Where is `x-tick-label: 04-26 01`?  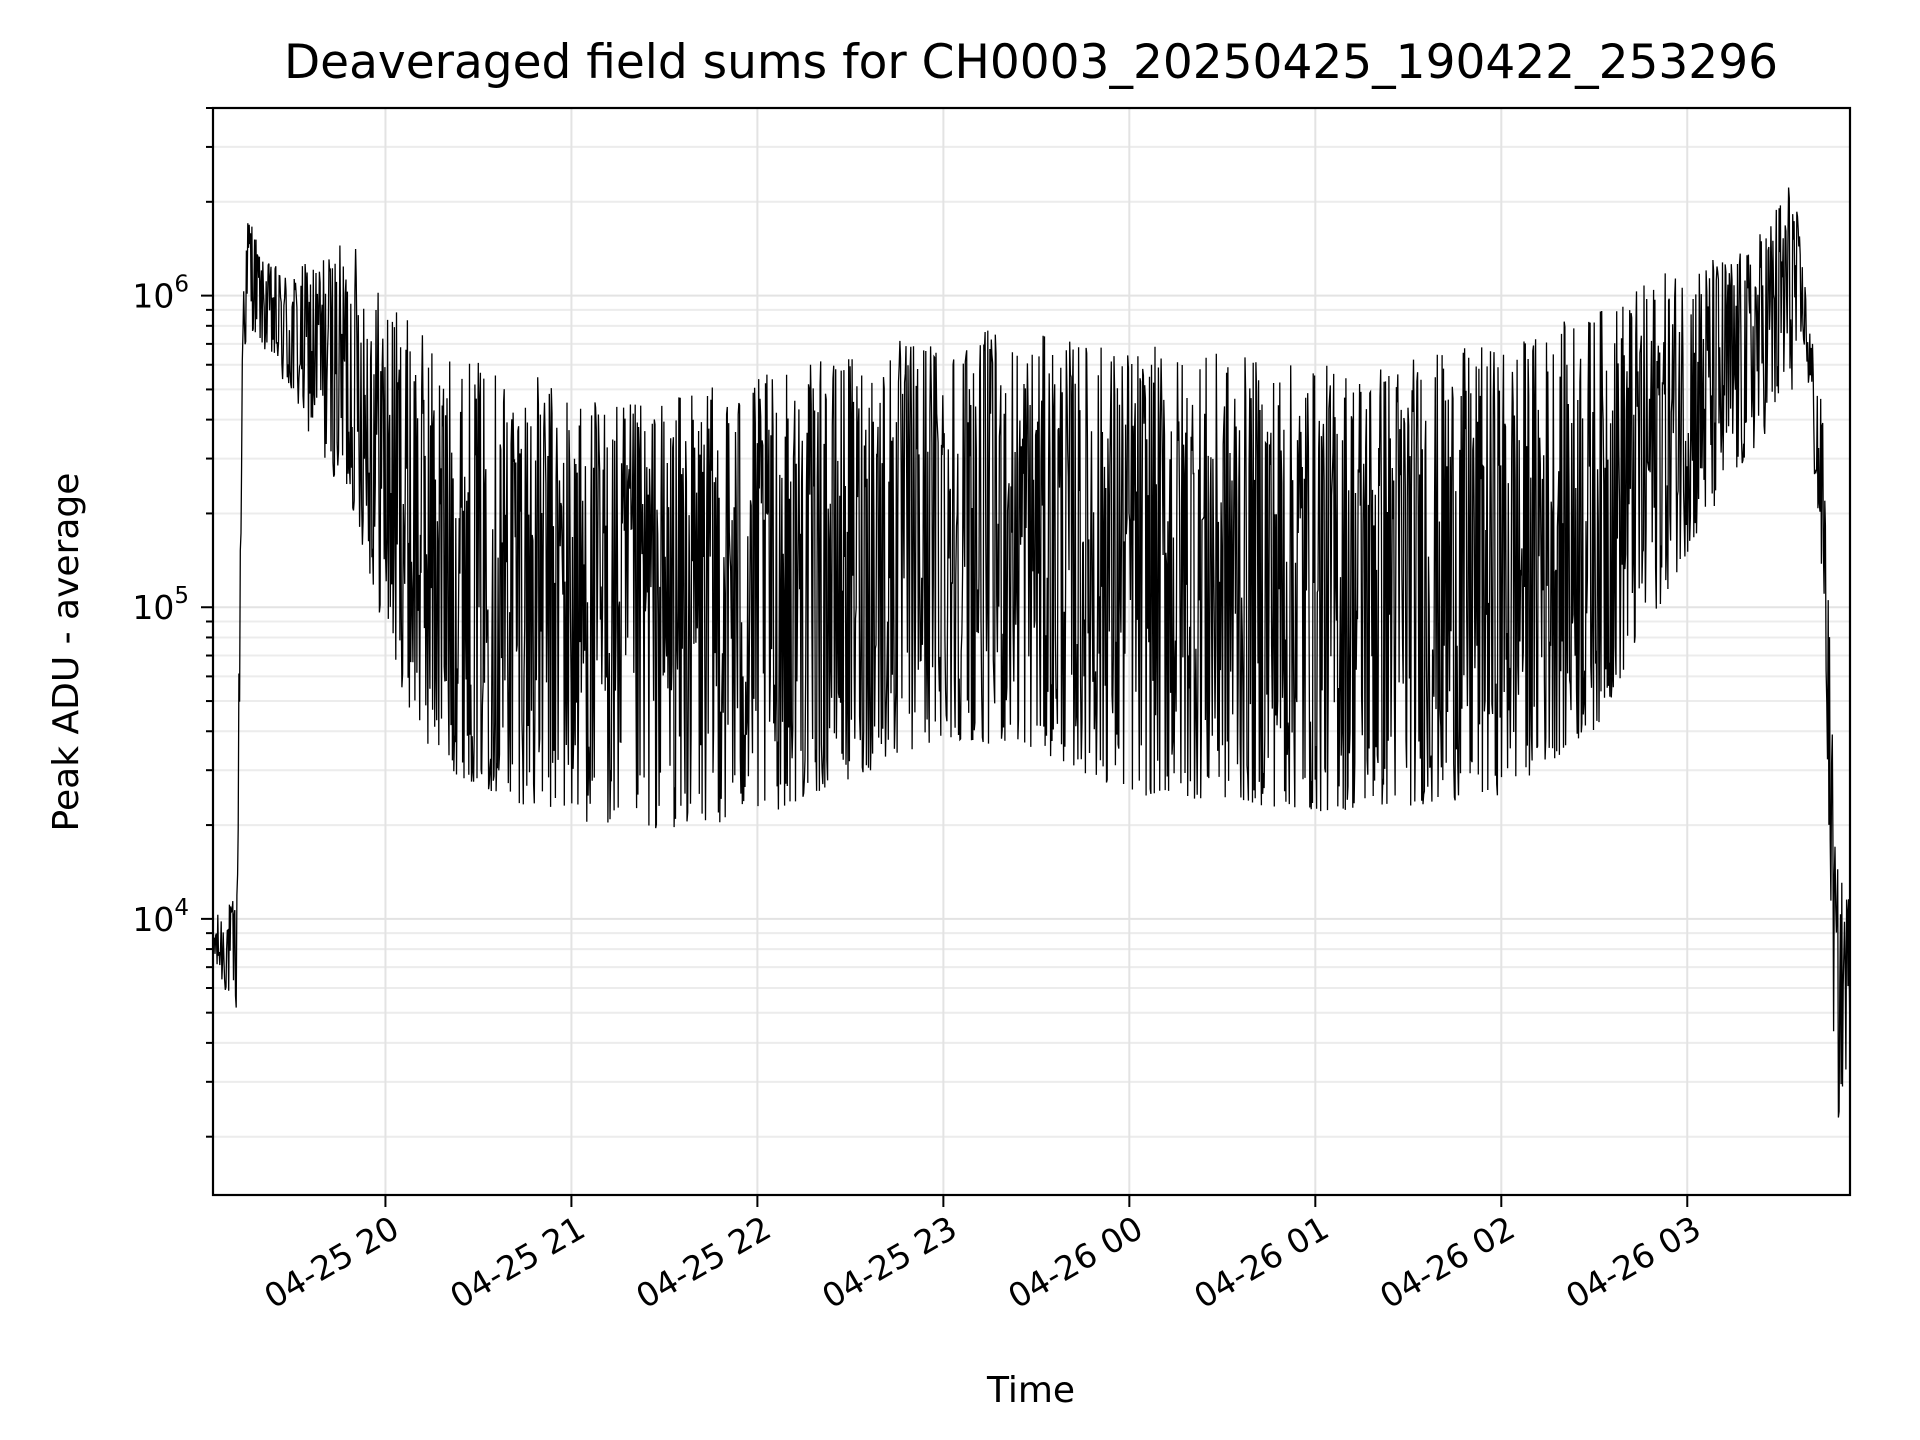 x-tick-label: 04-26 01 is located at coordinates (1261, 1262).